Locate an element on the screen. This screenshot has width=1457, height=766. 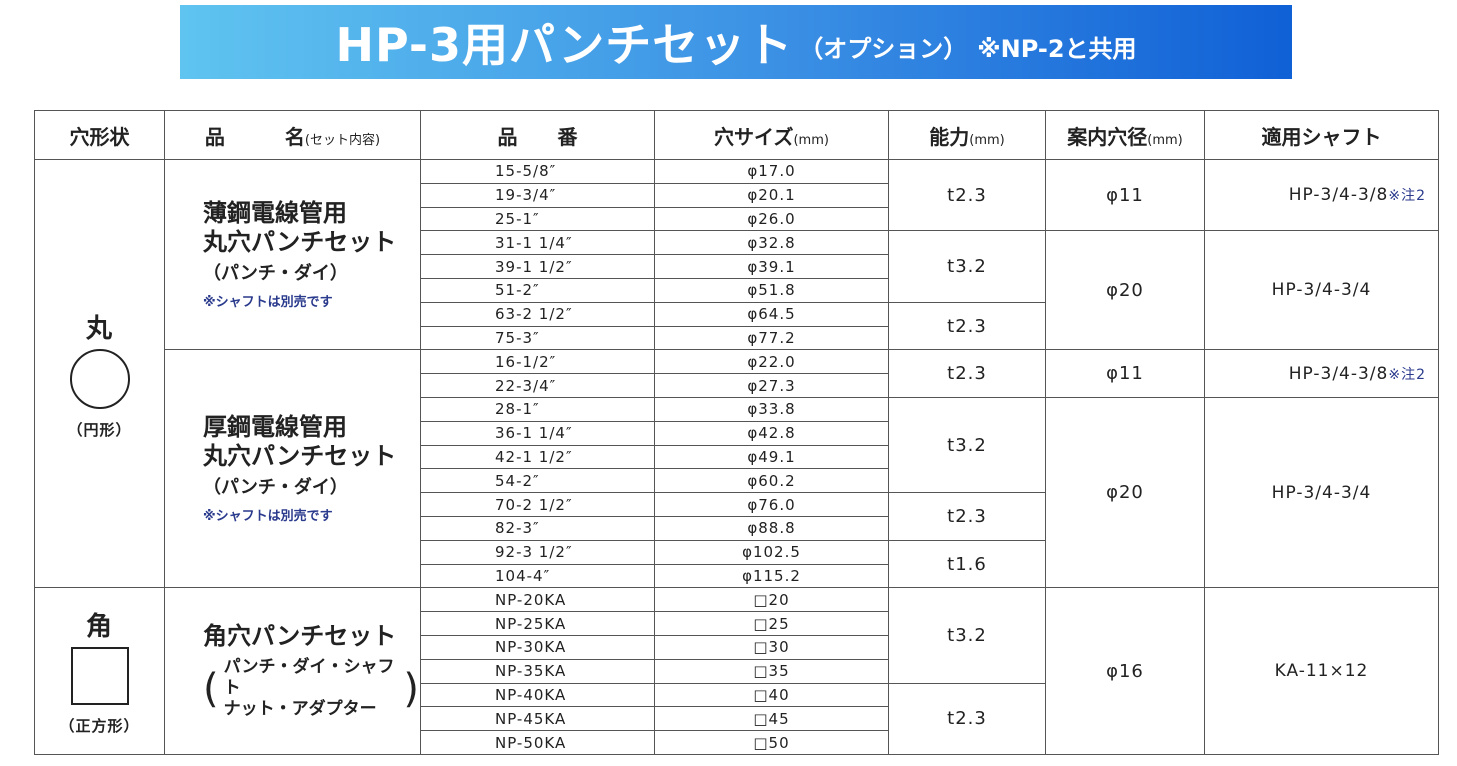
table-row: 92-3 1/2″ φ102.5 t1.6 is located at coordinates (737, 564).